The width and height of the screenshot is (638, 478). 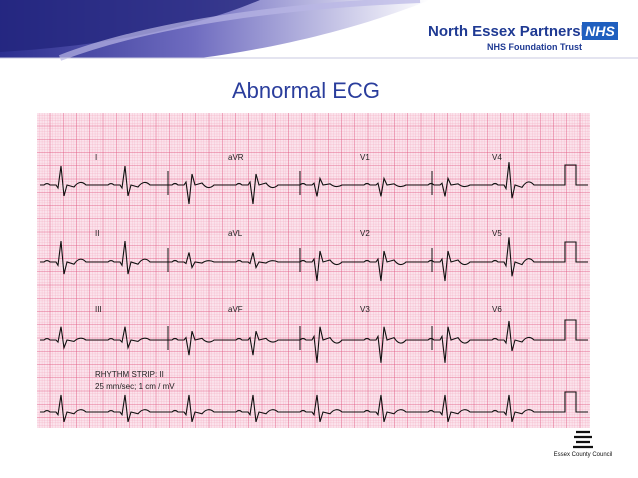 I want to click on council-logo: Essex County Council, so click(x=583, y=444).